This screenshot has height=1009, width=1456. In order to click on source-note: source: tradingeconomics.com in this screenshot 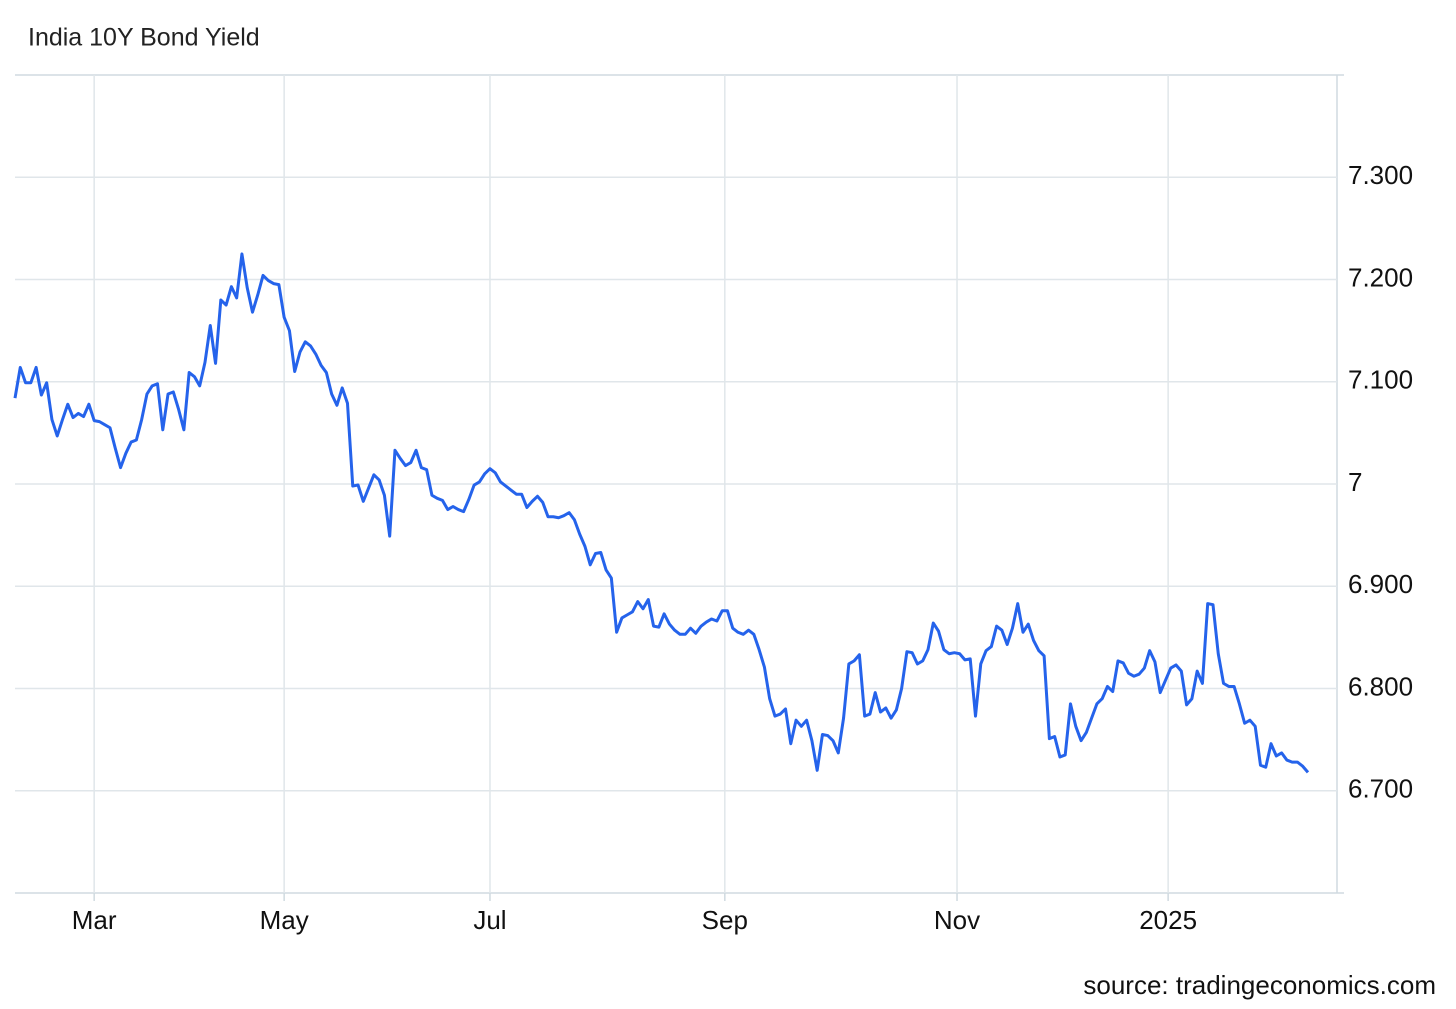, I will do `click(1259, 985)`.